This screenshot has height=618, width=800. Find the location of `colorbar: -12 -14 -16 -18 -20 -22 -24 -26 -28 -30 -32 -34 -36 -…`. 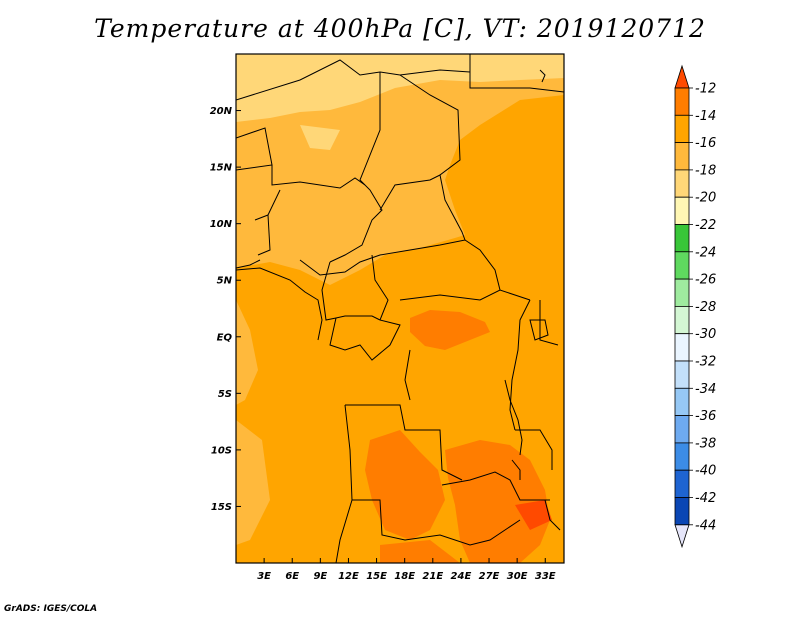

colorbar: -12 -14 -16 -18 -20 -22 -24 -26 -28 -30 -32 -34 -36 -… is located at coordinates (695, 306).